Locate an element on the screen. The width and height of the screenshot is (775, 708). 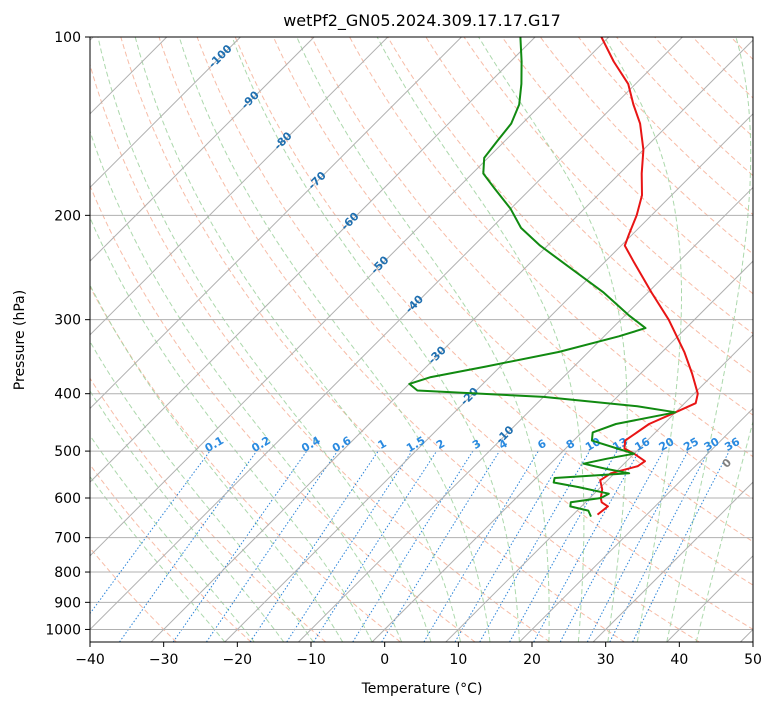
y-tick-label: 100 is located at coordinates (67, 38).